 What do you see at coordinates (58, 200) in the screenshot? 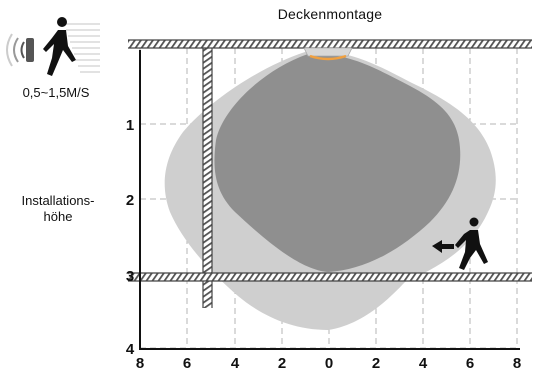
I see `installation-label-line1: Installations-` at bounding box center [58, 200].